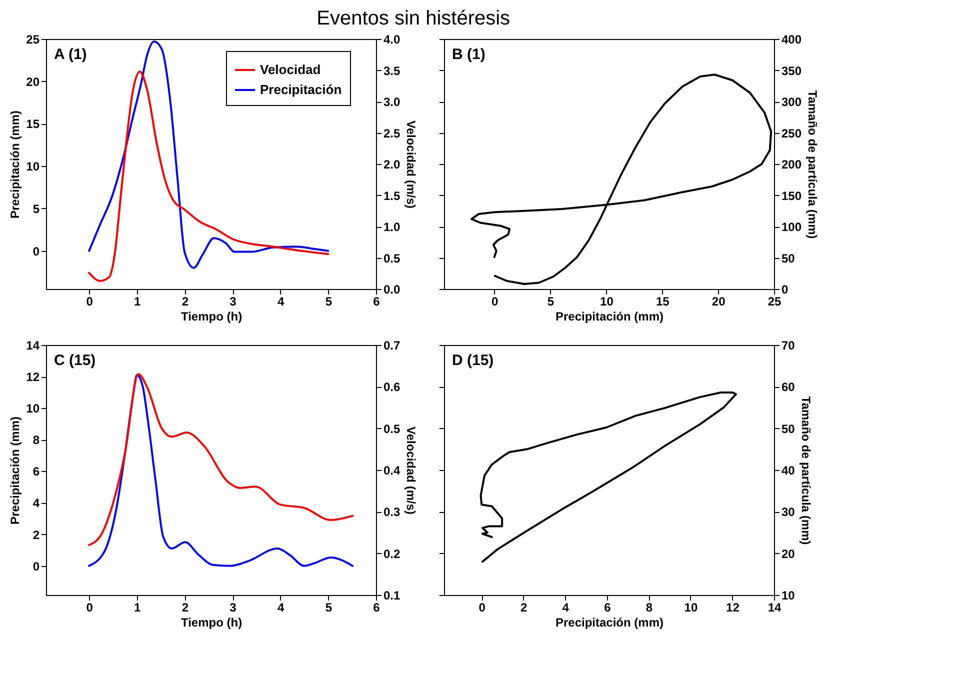  What do you see at coordinates (792, 71) in the screenshot?
I see `y2-tick-label: 350` at bounding box center [792, 71].